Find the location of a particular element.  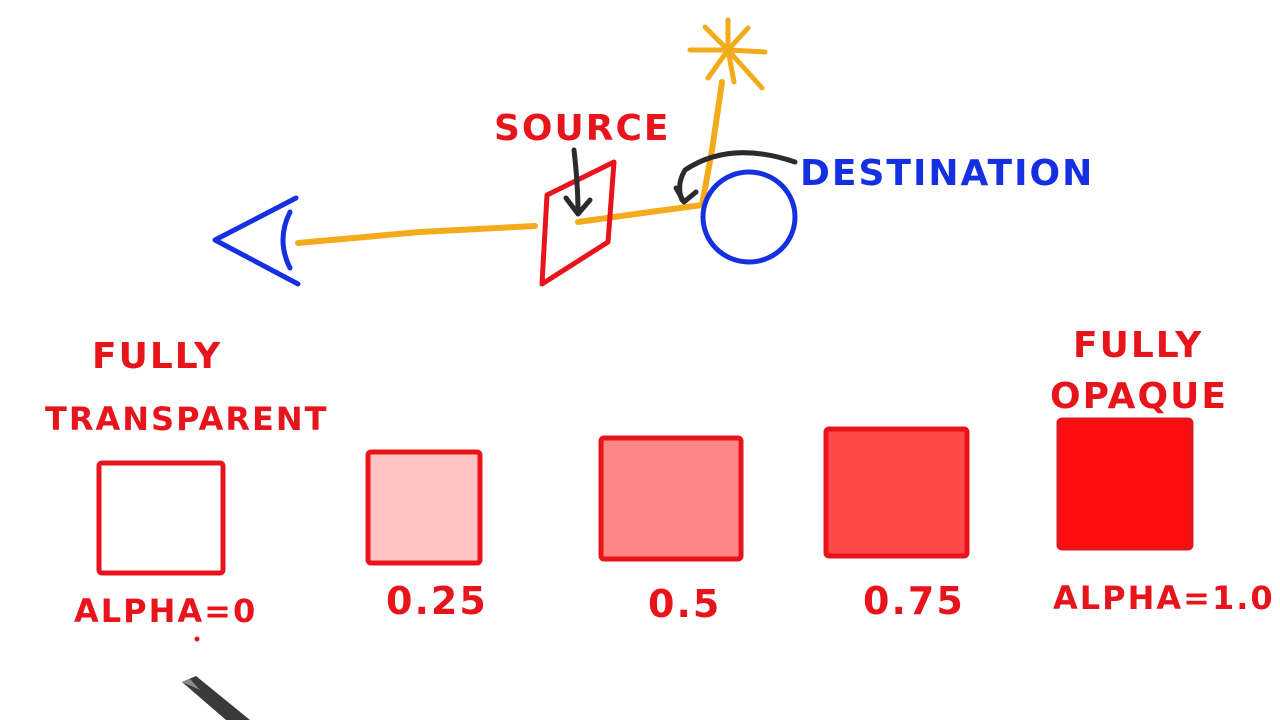

source-pane is located at coordinates (578, 223).